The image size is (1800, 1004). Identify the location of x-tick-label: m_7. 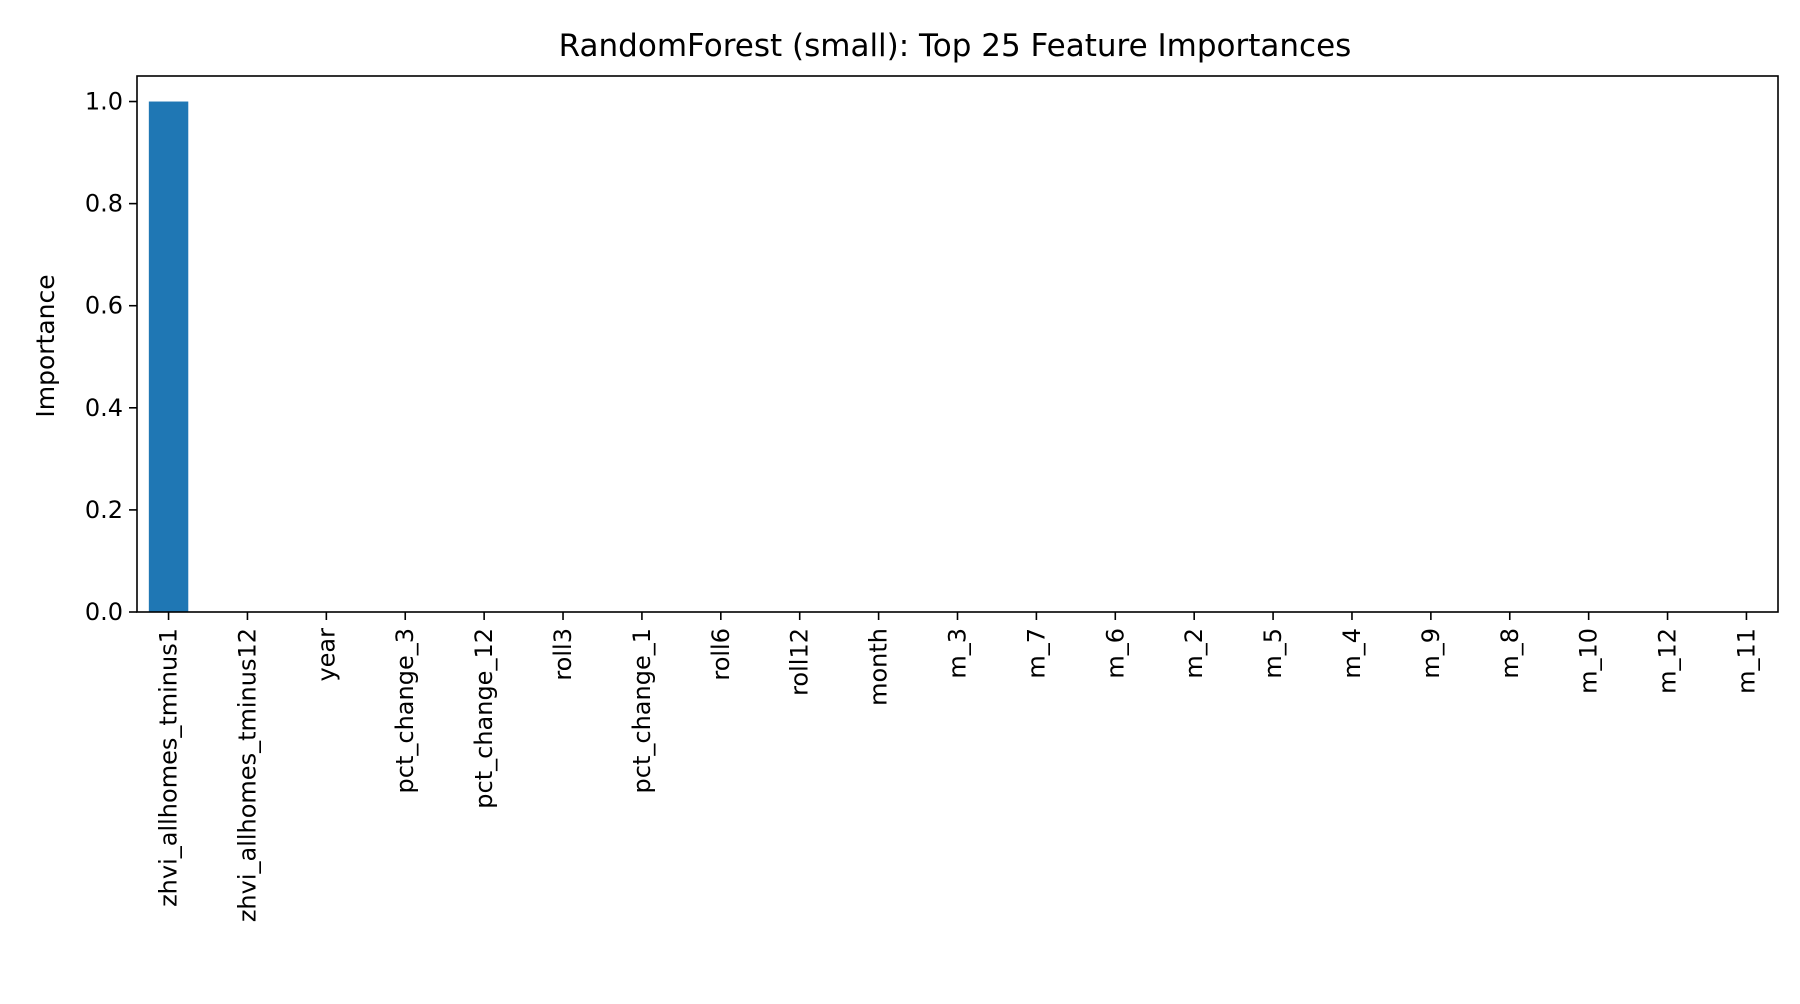
(1036, 653).